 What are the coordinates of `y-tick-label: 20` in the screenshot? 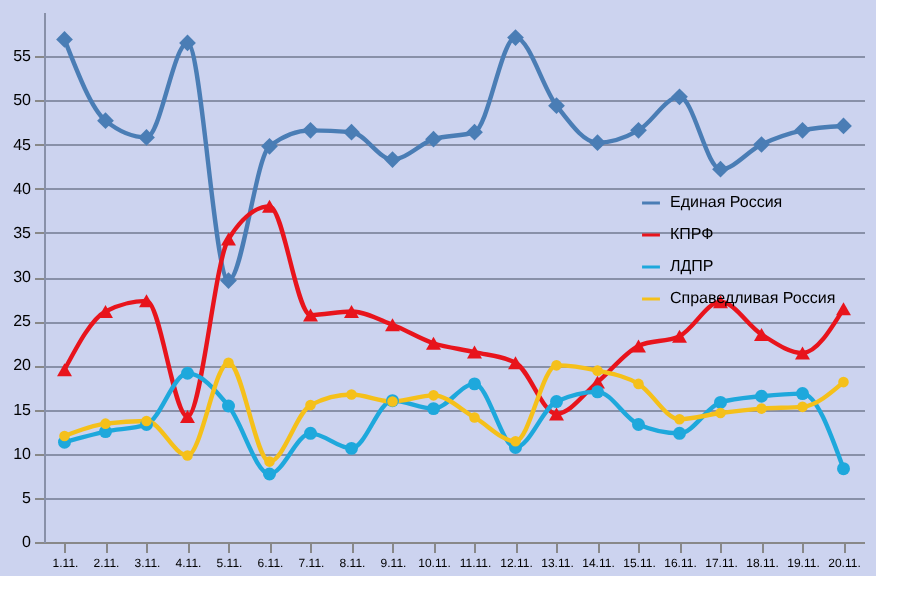 It's located at (23, 365).